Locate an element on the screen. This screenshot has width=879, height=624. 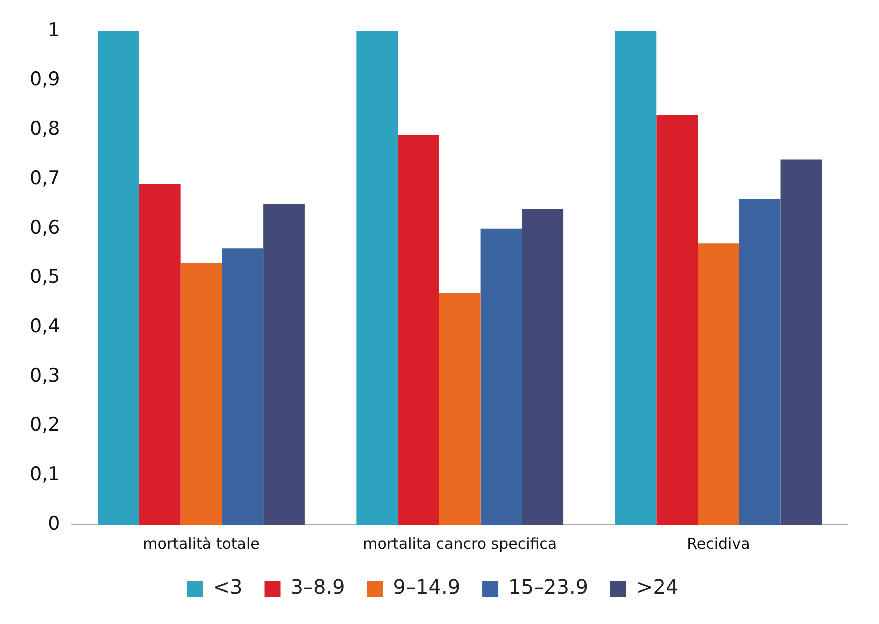
y-tick-label: 0,3 is located at coordinates (45, 375).